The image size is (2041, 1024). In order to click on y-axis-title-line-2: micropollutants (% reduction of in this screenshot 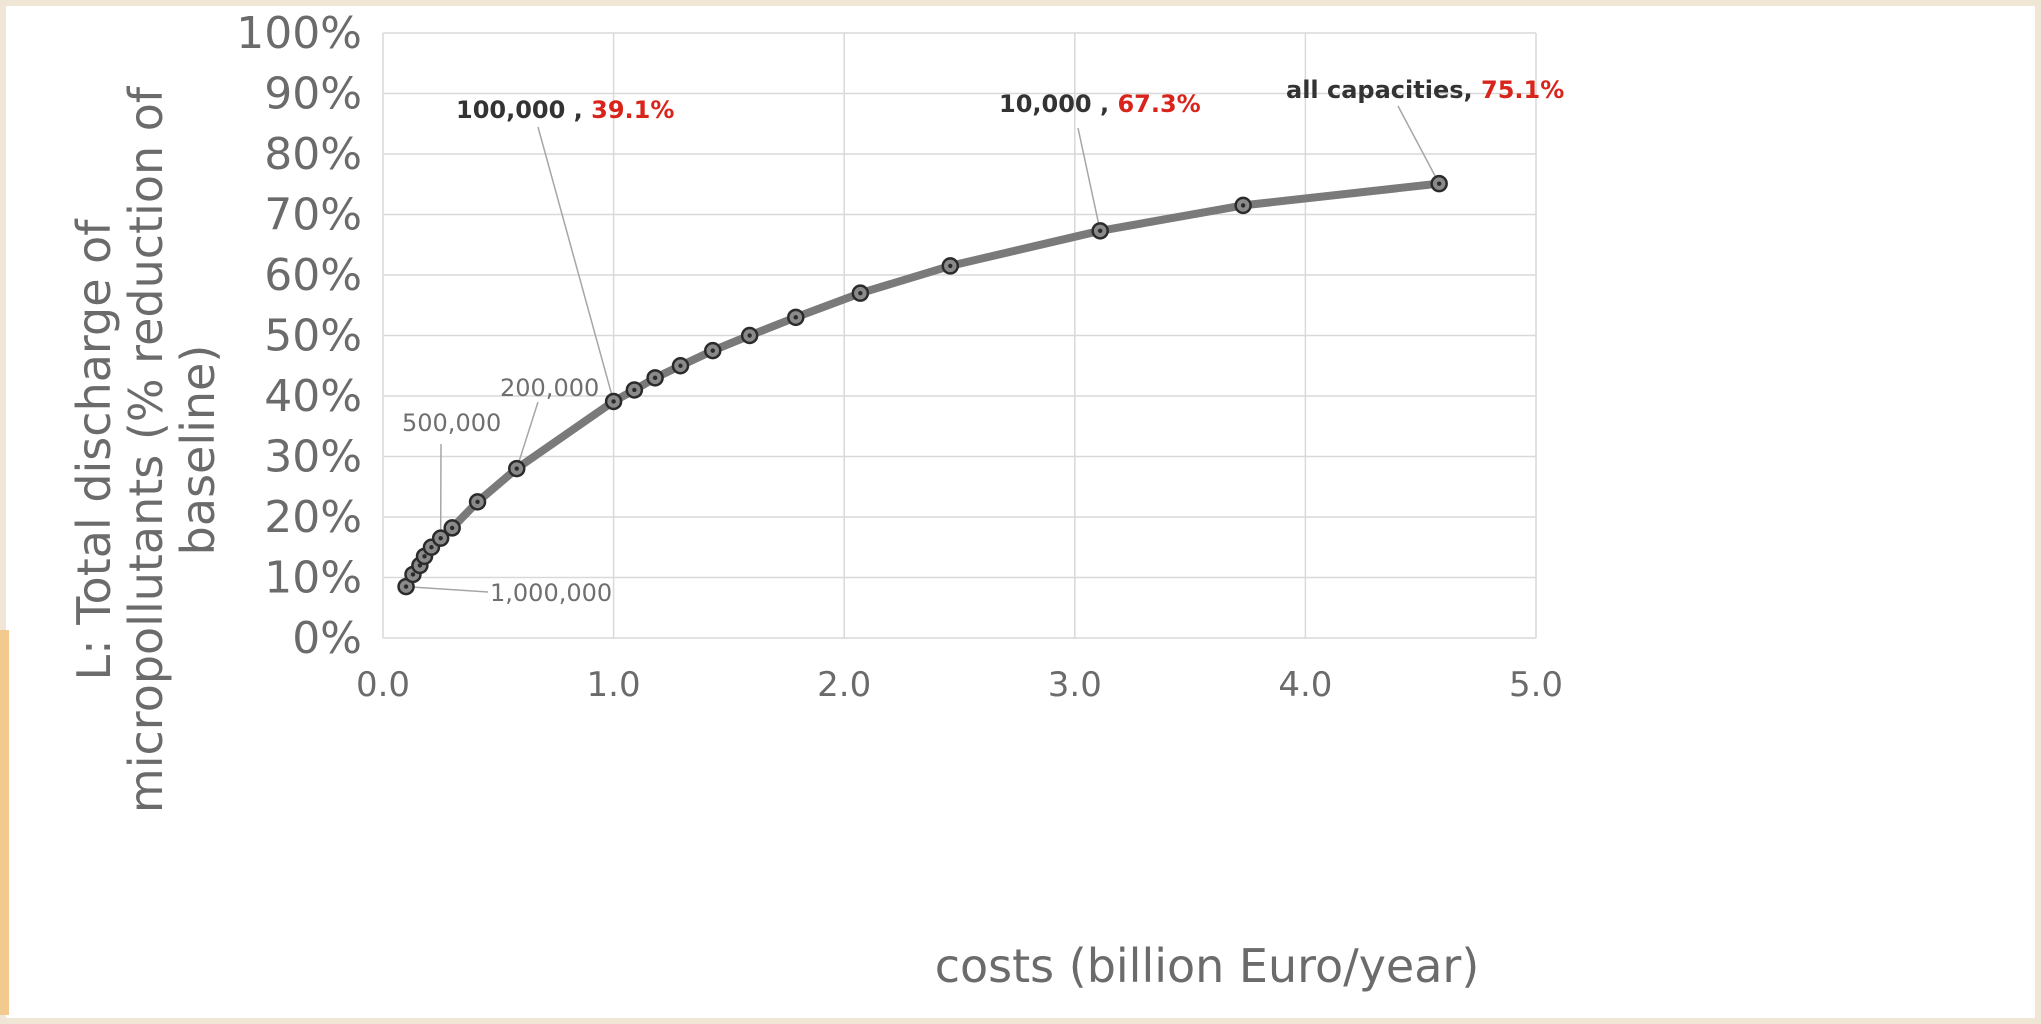, I will do `click(146, 449)`.